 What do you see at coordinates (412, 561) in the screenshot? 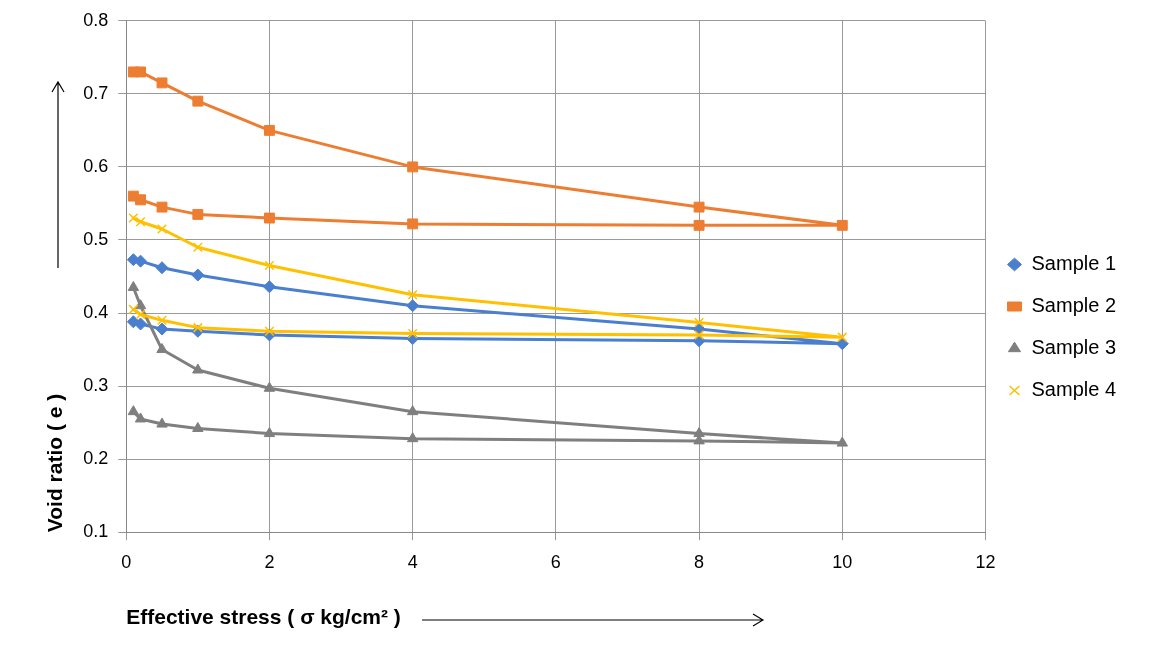
I see `x-tick-label: 4` at bounding box center [412, 561].